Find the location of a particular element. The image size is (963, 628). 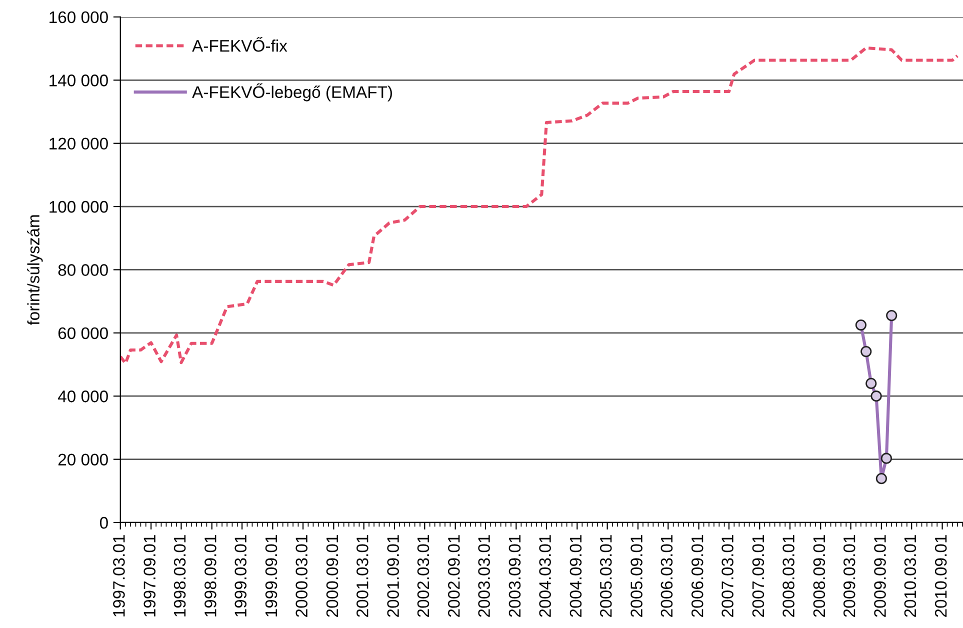

x-tick-label: 2005.03.01 is located at coordinates (606, 576).